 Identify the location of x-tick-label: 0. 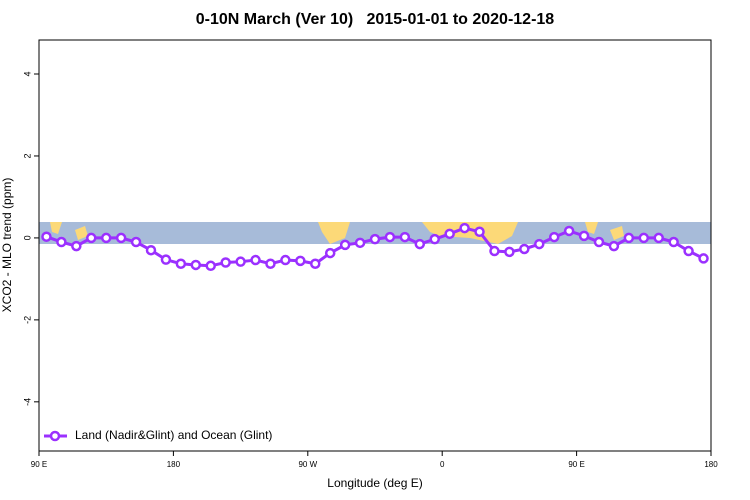
(442, 464).